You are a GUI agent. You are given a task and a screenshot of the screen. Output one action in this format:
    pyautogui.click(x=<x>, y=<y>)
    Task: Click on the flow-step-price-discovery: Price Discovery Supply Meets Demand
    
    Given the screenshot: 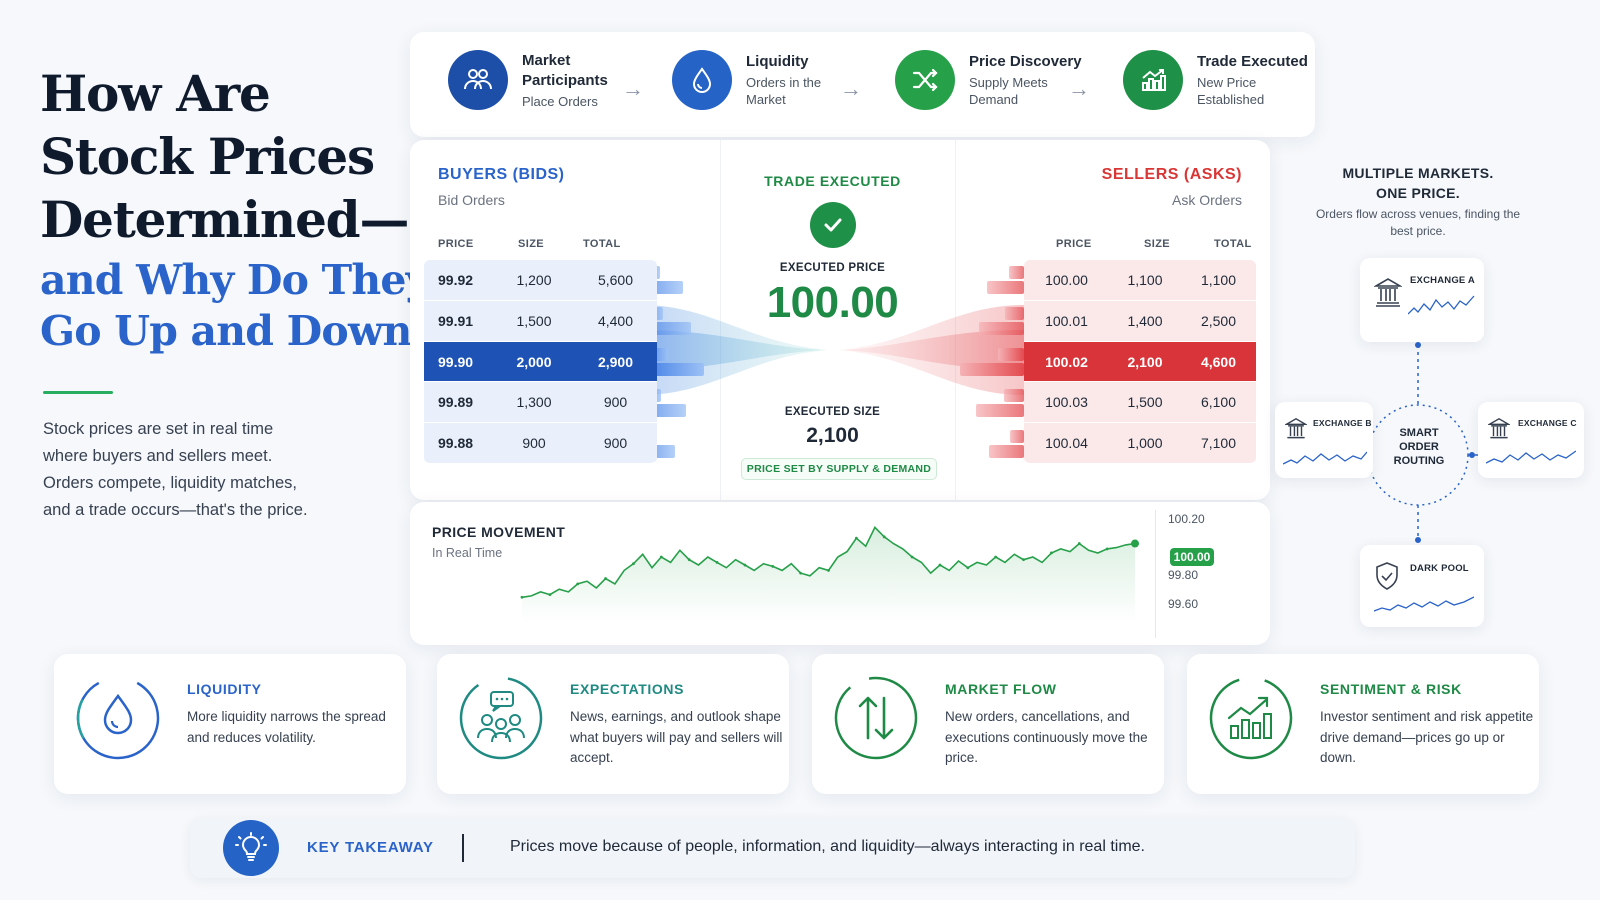 What is the action you would take?
    pyautogui.click(x=988, y=80)
    